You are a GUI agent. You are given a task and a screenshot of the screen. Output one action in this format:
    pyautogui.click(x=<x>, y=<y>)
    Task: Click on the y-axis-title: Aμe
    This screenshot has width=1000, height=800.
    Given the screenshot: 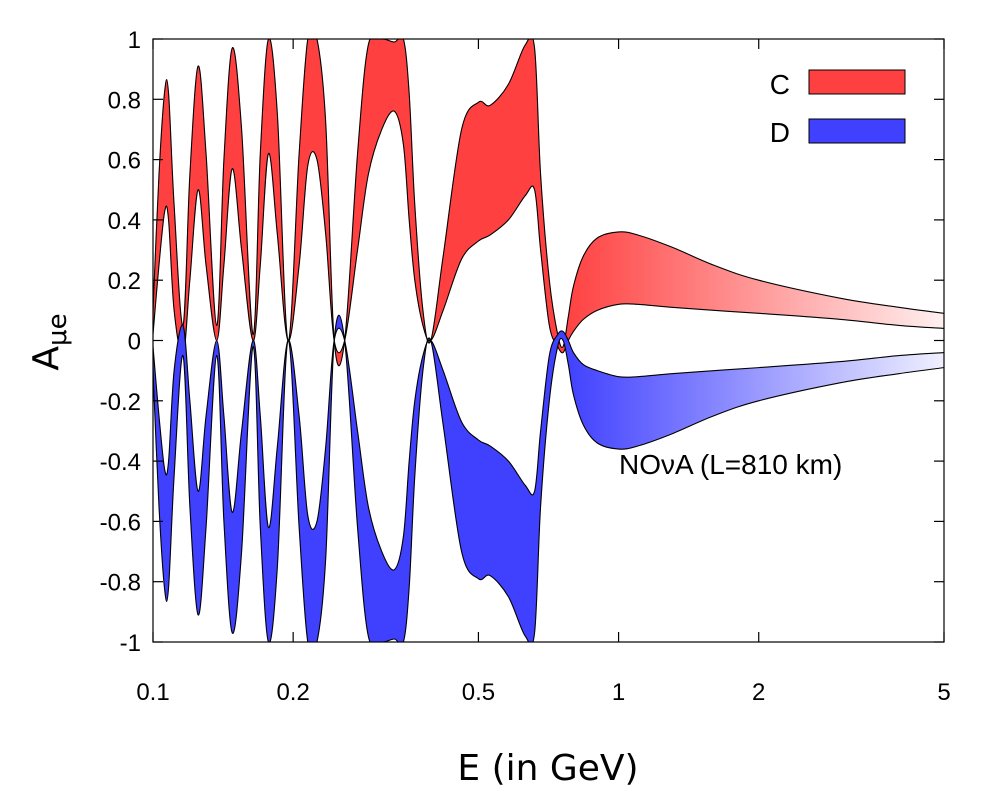 What is the action you would take?
    pyautogui.click(x=49, y=341)
    